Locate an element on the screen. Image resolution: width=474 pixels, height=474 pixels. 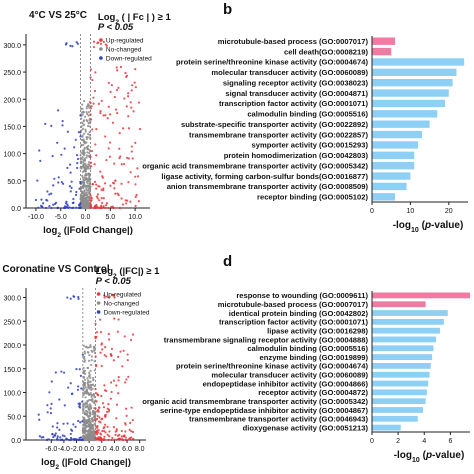
y-tick-label: 100.0 is located at coordinates (12, 155).